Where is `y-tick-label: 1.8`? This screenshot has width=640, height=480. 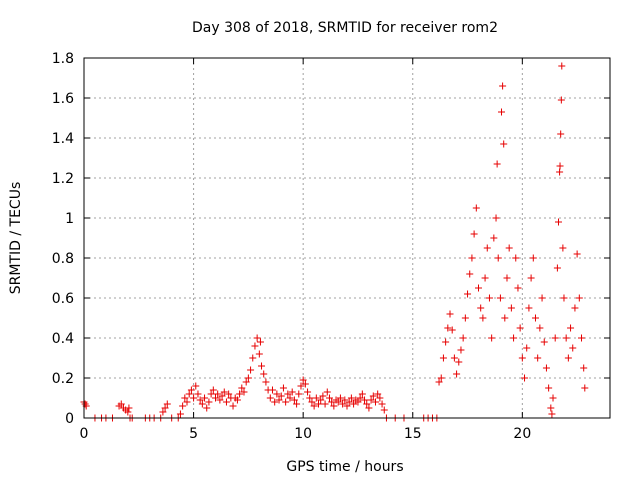 y-tick-label: 1.8 is located at coordinates (63, 59).